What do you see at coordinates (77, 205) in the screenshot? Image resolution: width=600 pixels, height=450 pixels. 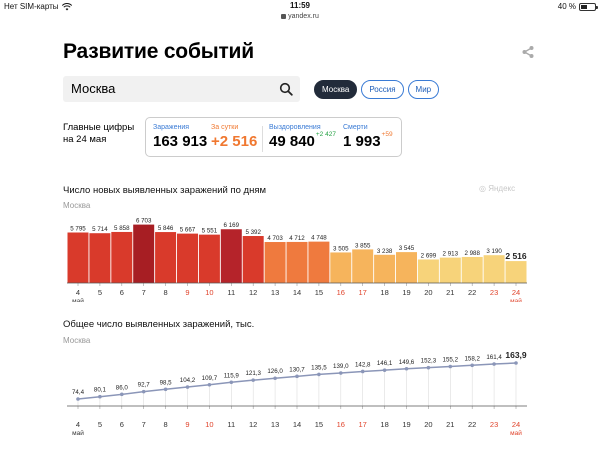 I see `new-cases-chart-region: Москва` at bounding box center [77, 205].